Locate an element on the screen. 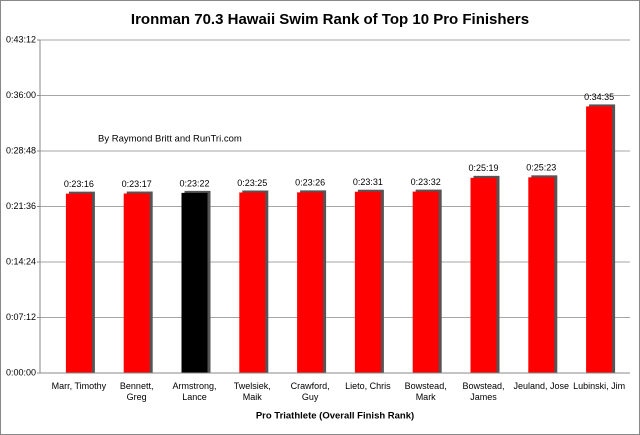 Image resolution: width=640 pixels, height=435 pixels. value-label: 0:23:31 is located at coordinates (368, 182).